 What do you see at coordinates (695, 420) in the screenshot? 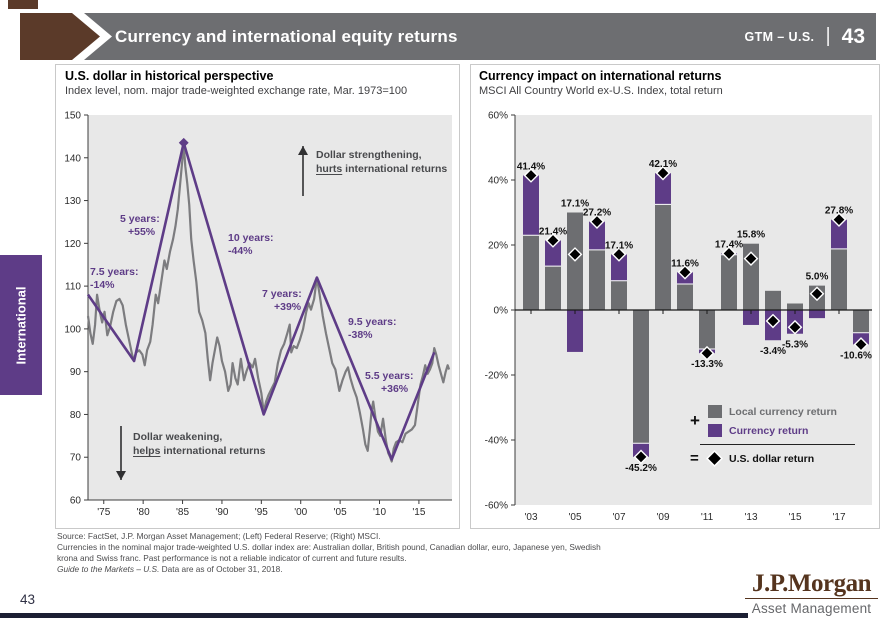
I see `plus-icon: +` at bounding box center [695, 420].